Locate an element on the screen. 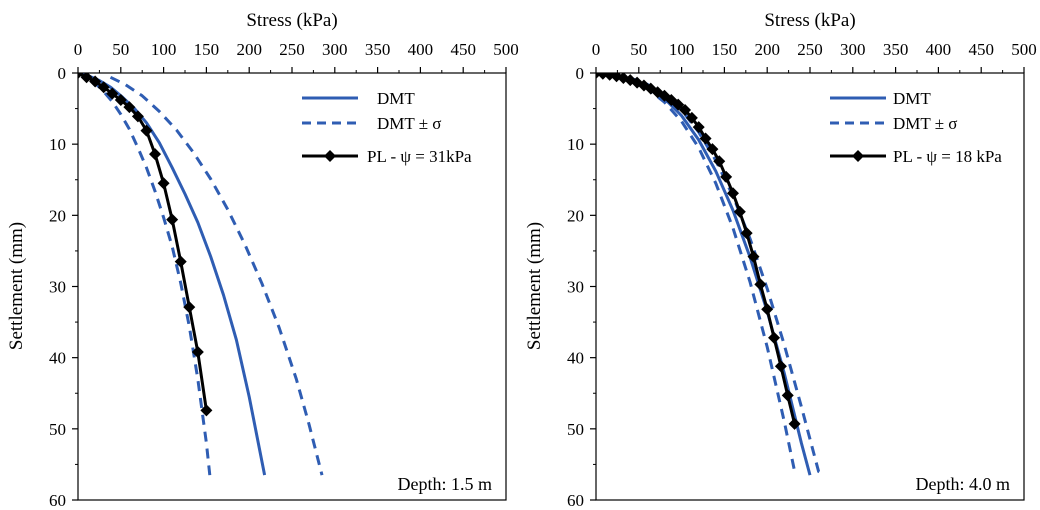 Image resolution: width=1040 pixels, height=510 pixels. series-line-pl is located at coordinates (143, 242).